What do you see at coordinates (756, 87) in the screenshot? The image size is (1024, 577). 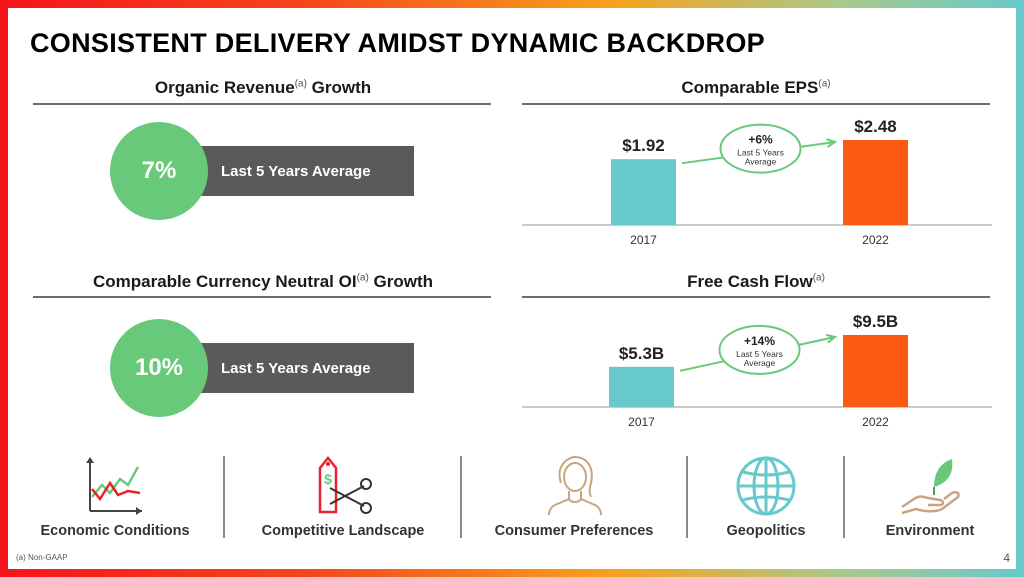 I see `eps-title: Comparable EPS(a)` at bounding box center [756, 87].